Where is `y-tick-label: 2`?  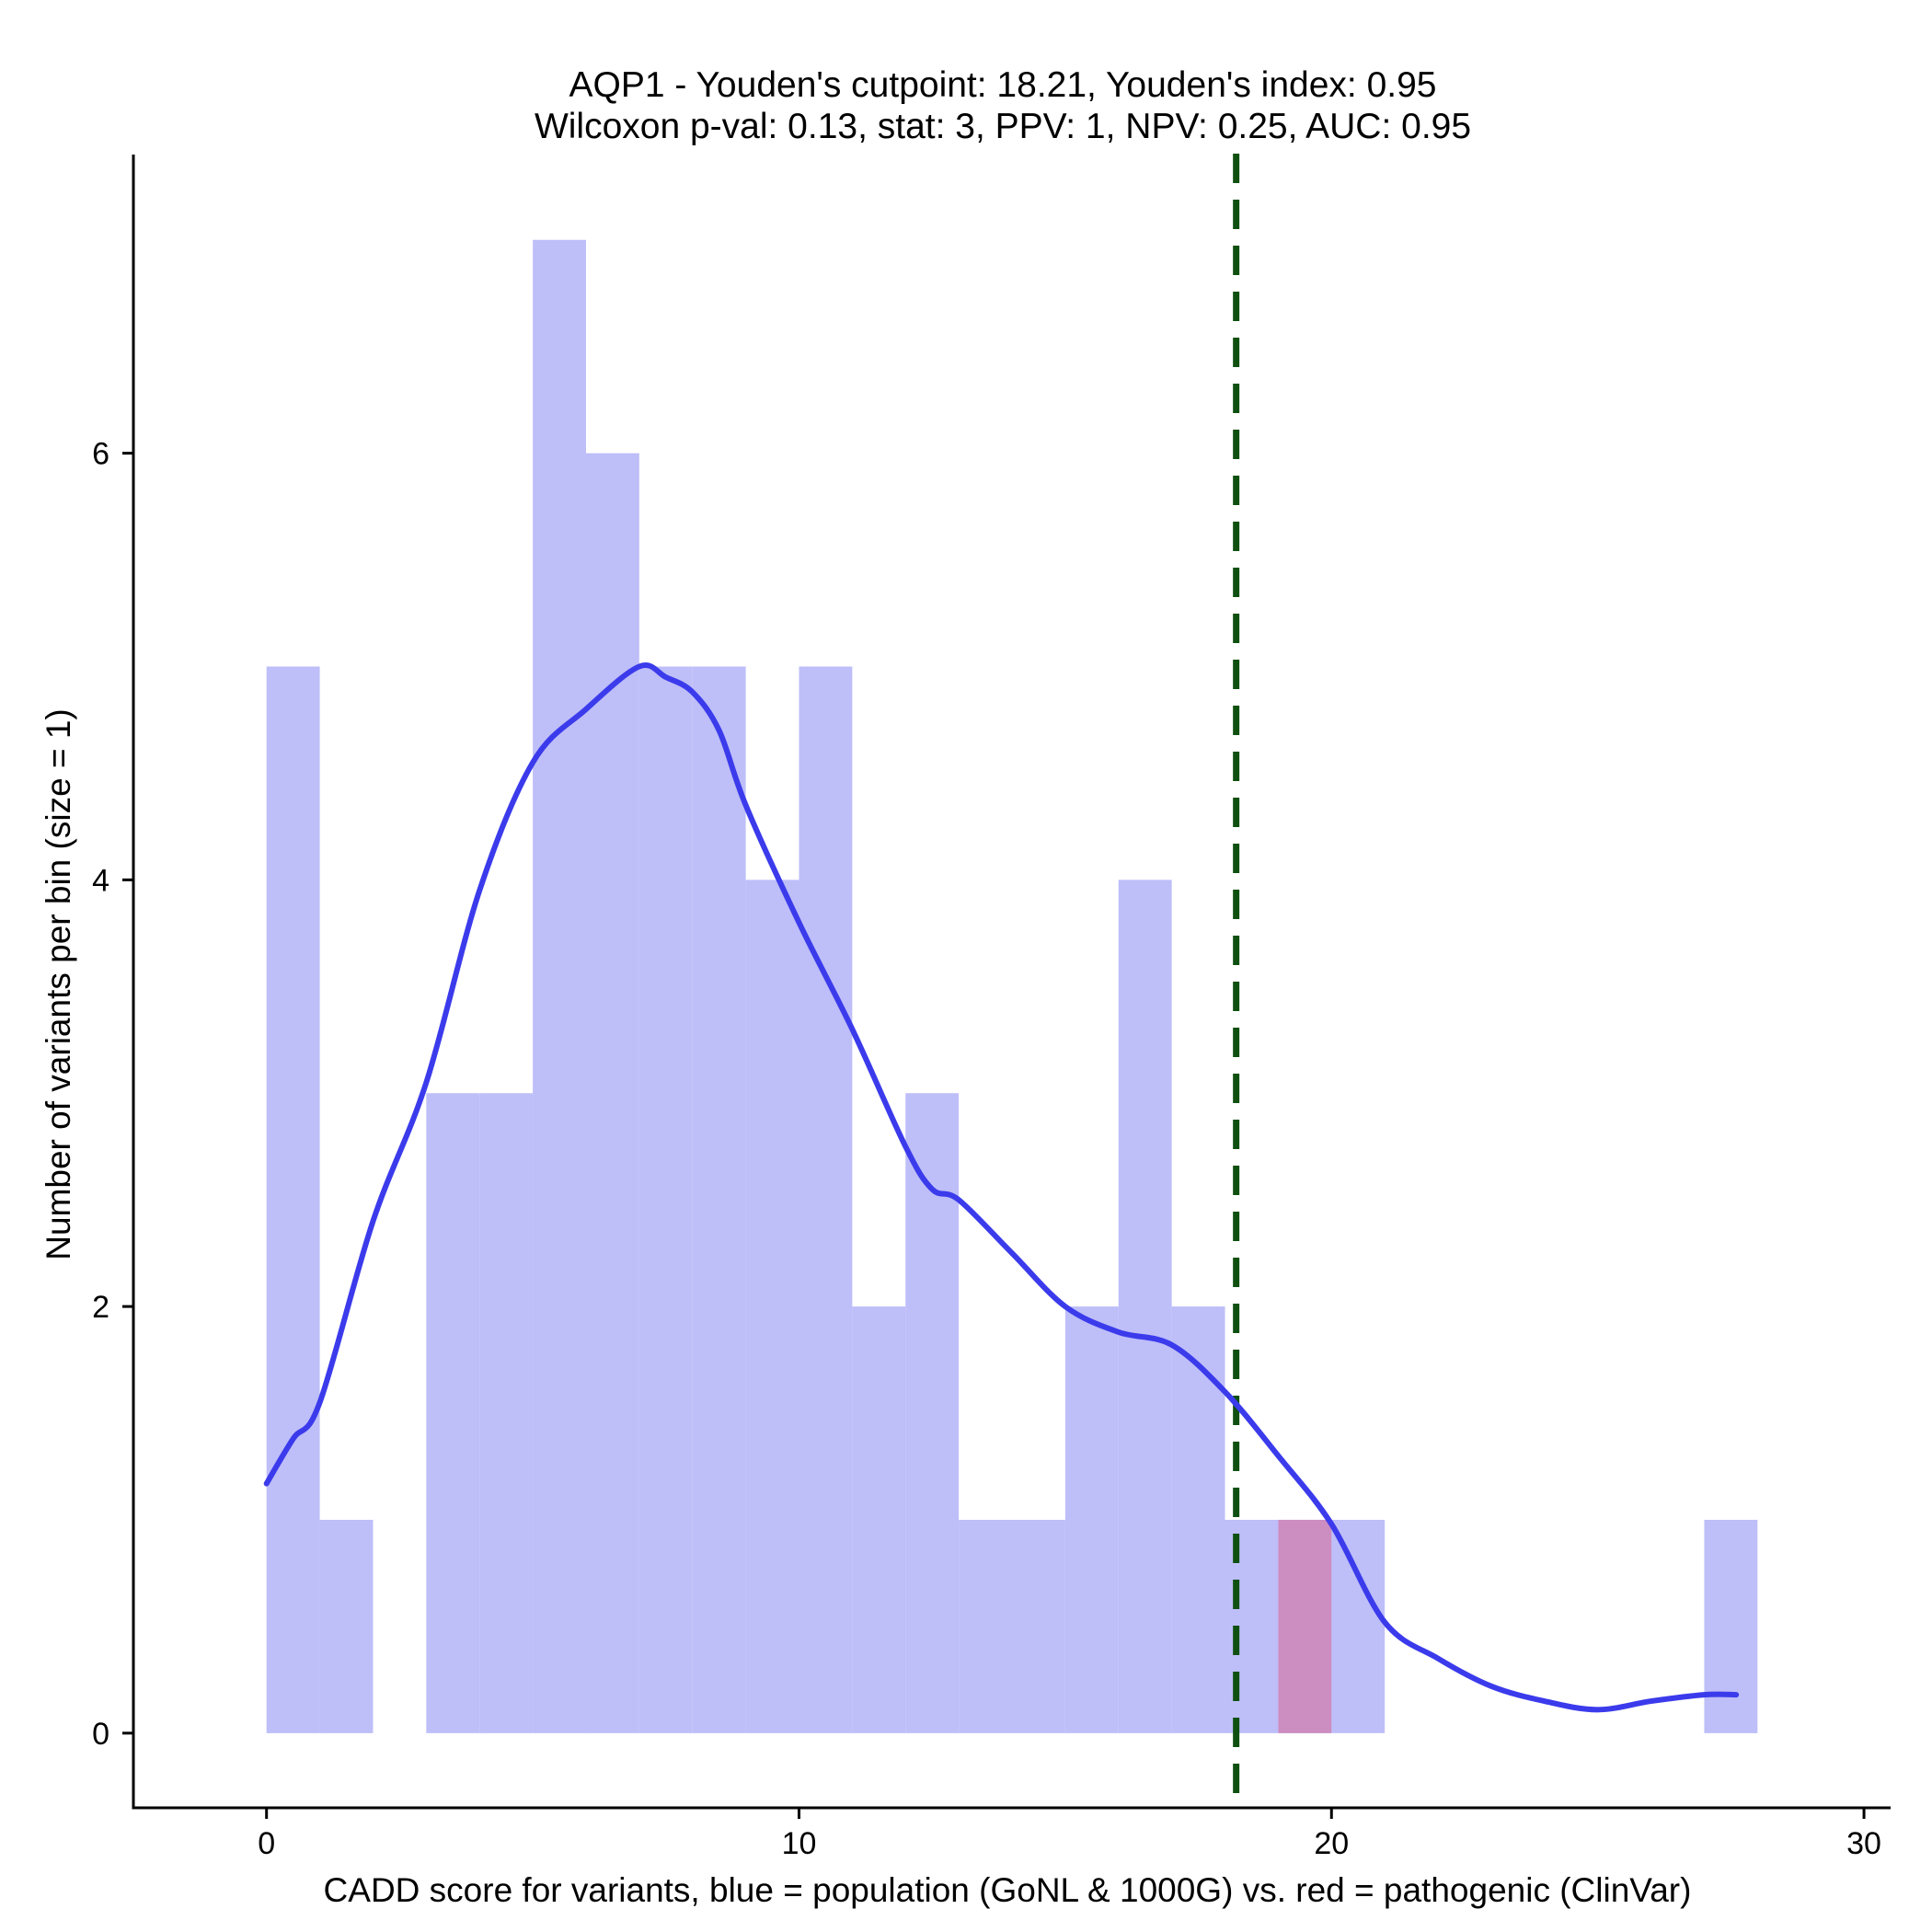 y-tick-label: 2 is located at coordinates (100, 1307).